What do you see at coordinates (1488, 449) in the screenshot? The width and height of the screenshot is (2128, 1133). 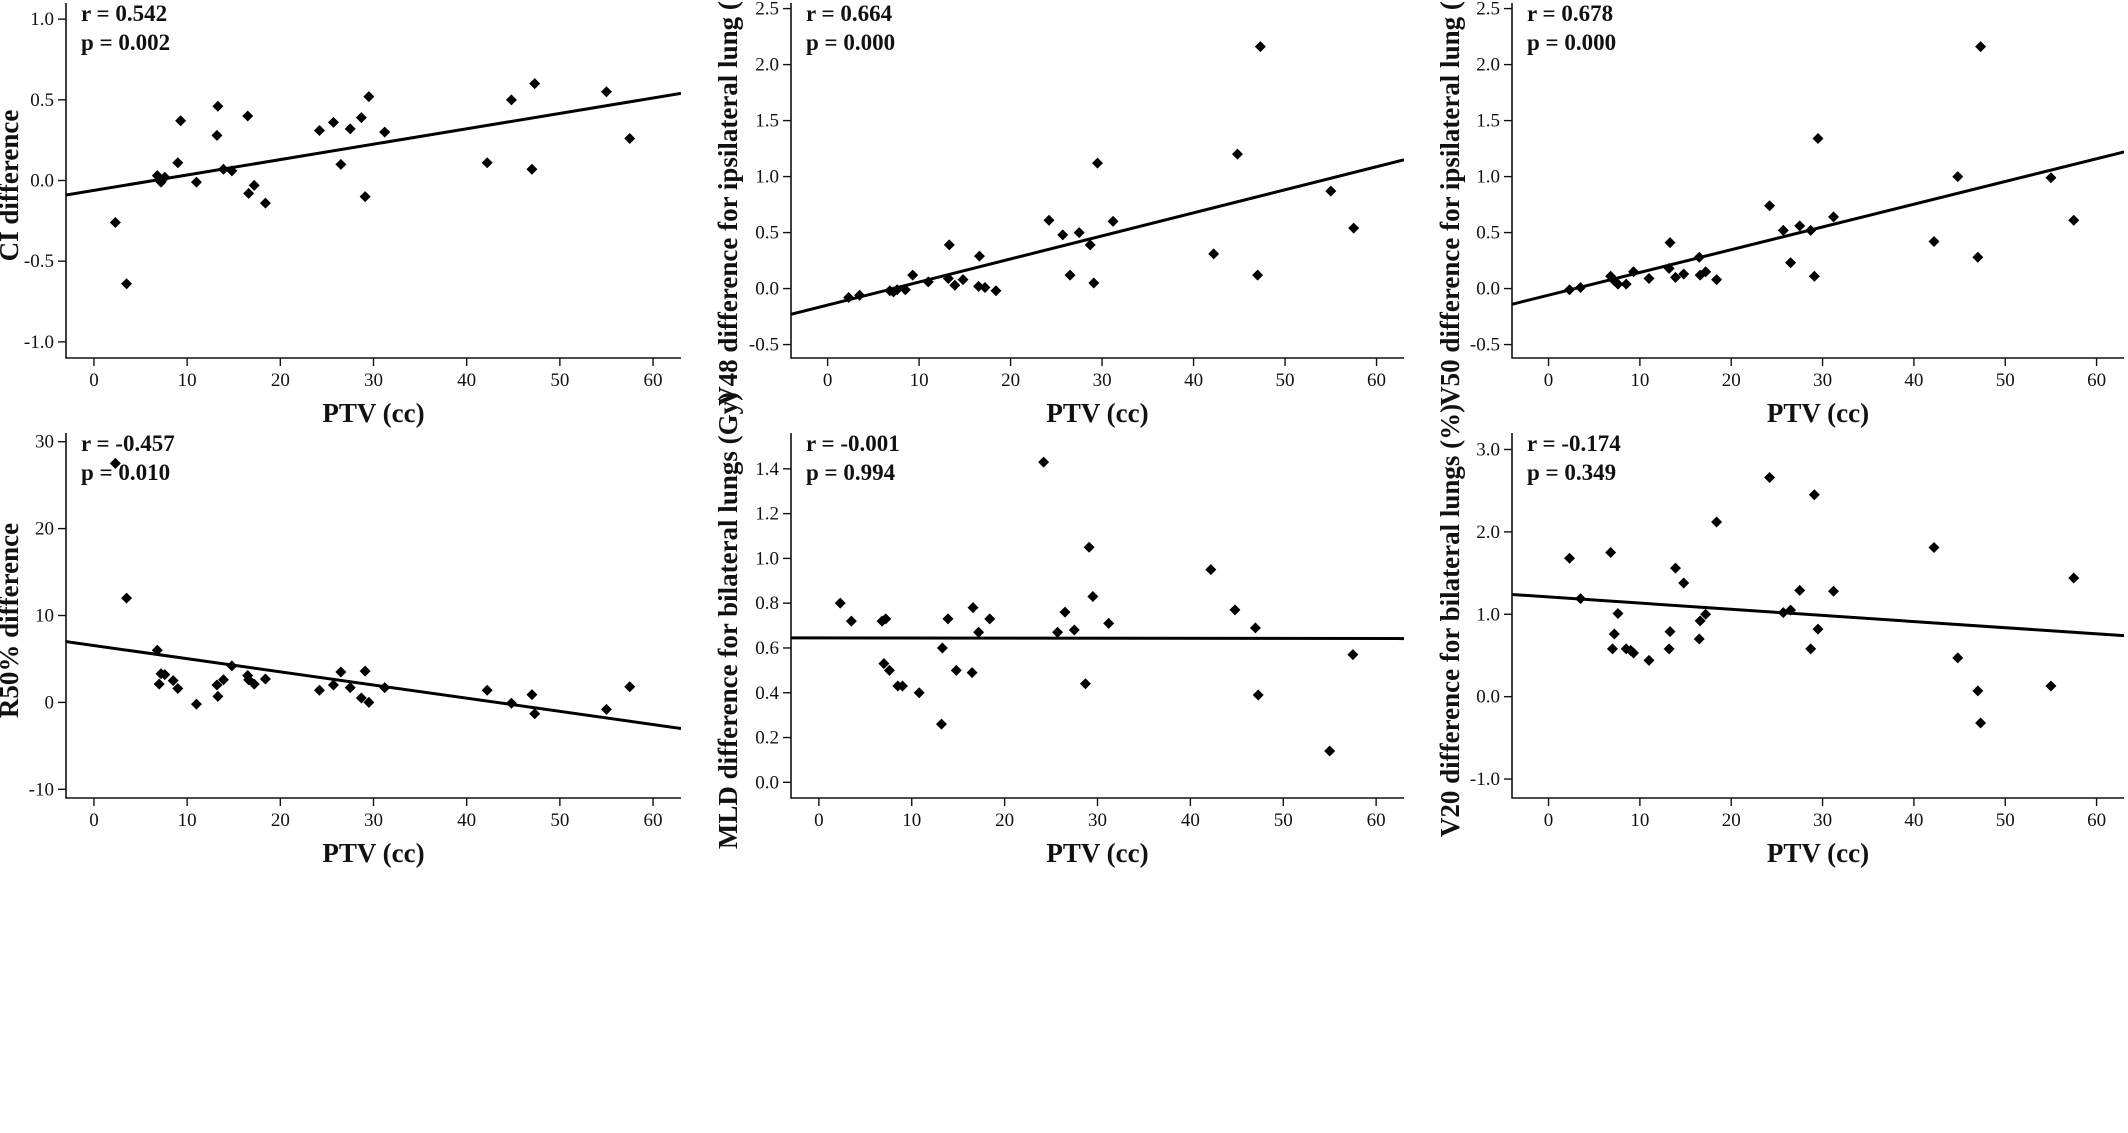 I see `y-tick-label: 3.0` at bounding box center [1488, 449].